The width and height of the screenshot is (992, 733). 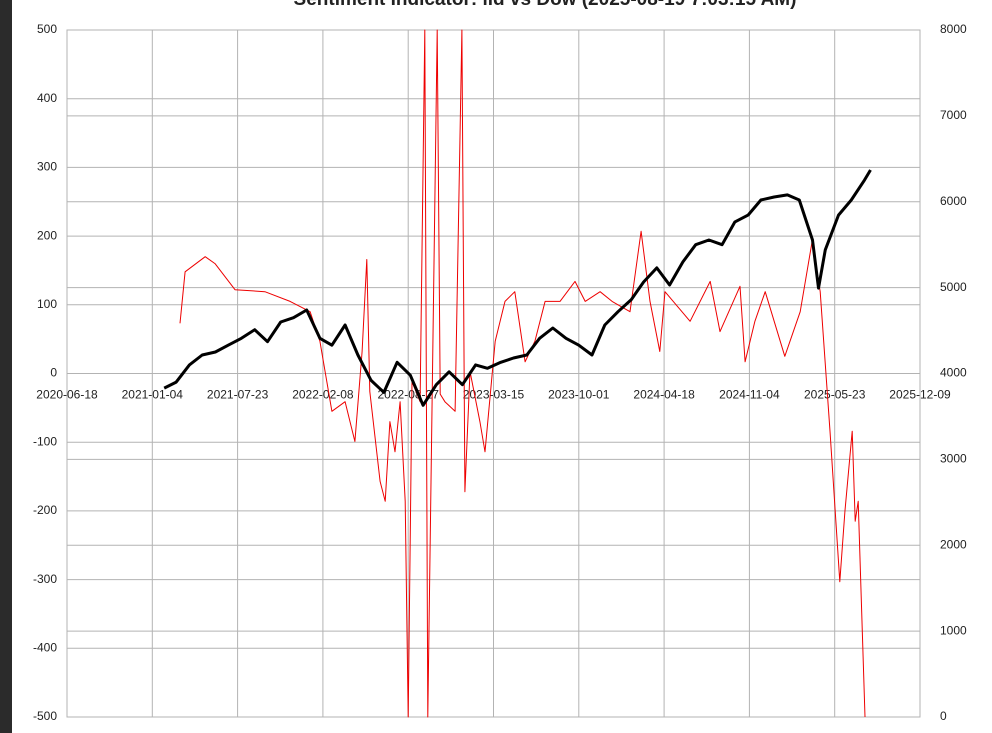 What do you see at coordinates (47, 304) in the screenshot?
I see `y-tick-label: 100` at bounding box center [47, 304].